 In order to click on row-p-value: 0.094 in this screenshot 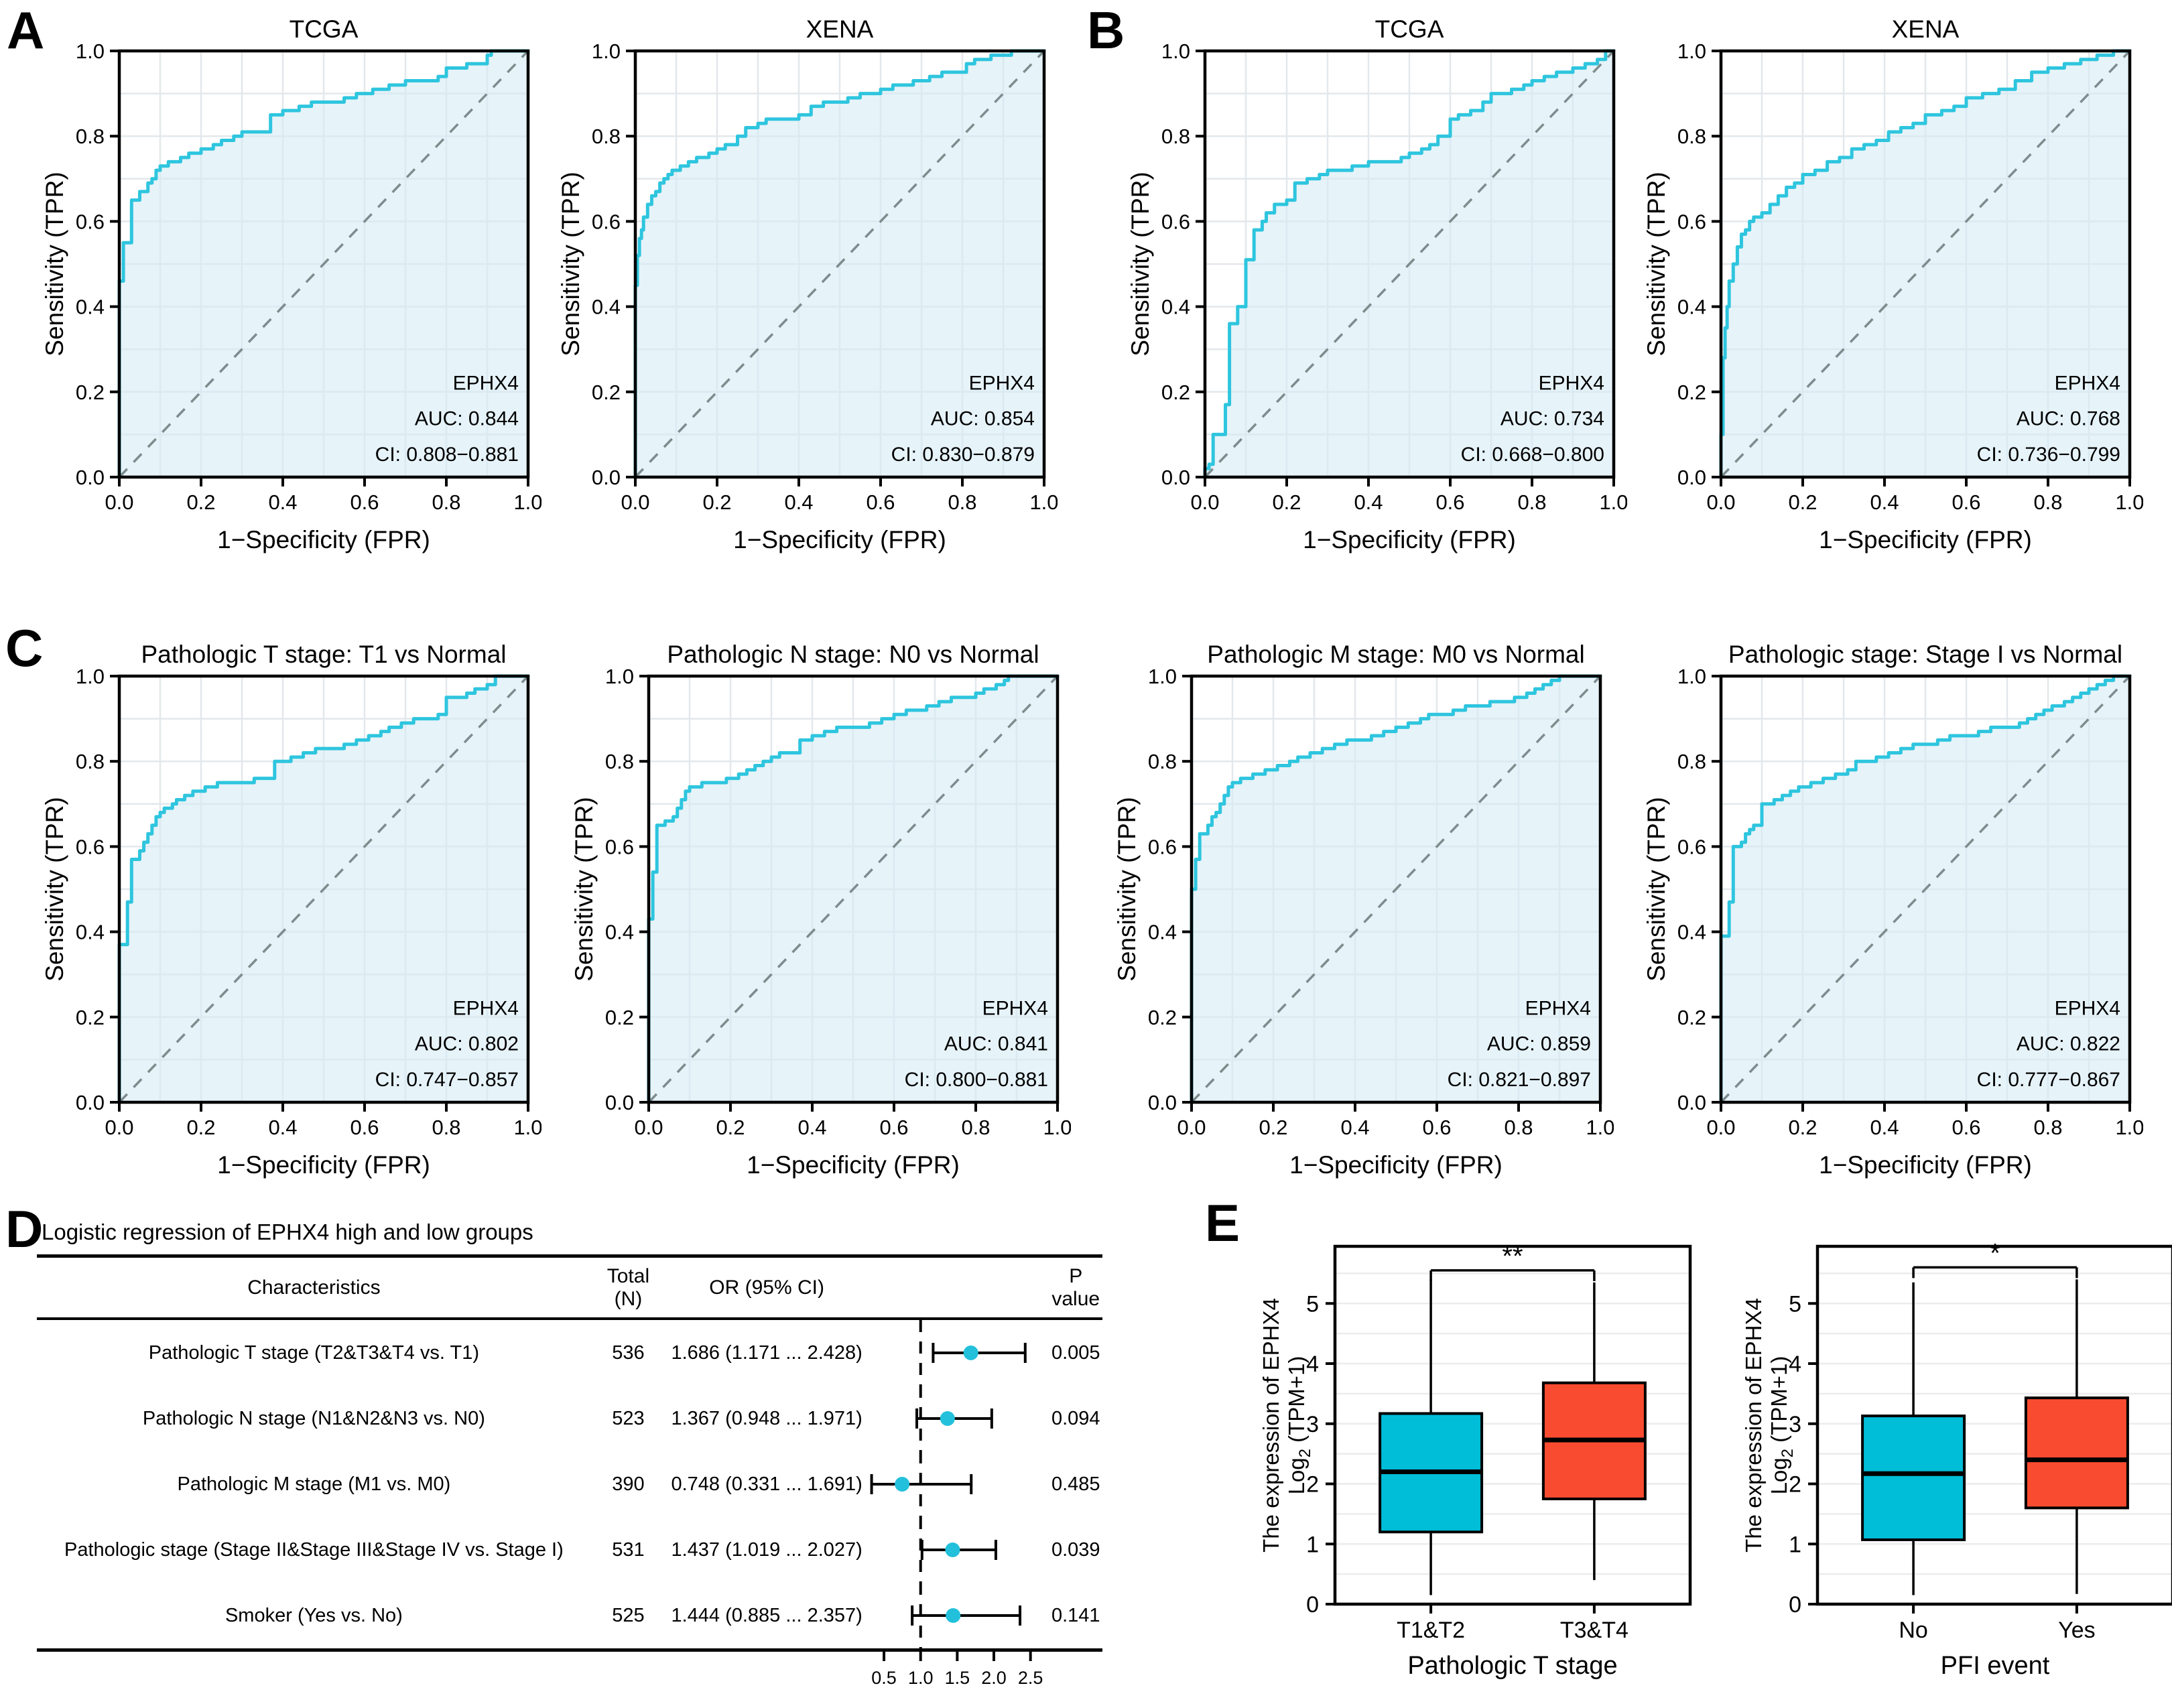, I will do `click(1075, 1418)`.